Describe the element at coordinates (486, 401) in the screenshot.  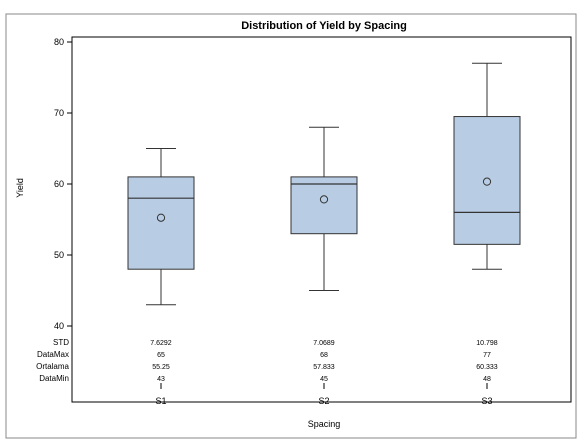
I see `x-tick-label: S3` at that location.